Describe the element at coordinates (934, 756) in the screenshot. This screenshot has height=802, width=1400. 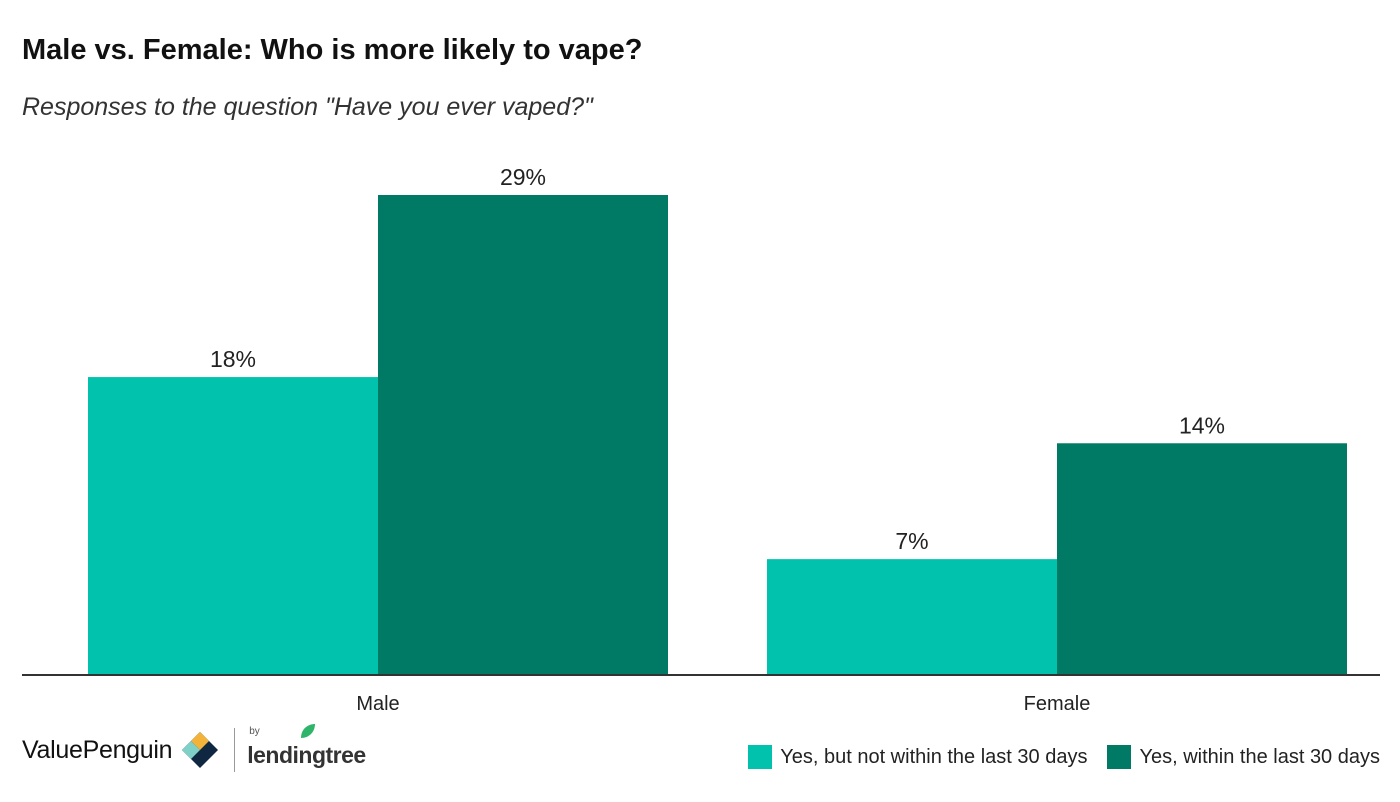
I see `legend-label-series-1: Yes, but not within the last 30 days` at that location.